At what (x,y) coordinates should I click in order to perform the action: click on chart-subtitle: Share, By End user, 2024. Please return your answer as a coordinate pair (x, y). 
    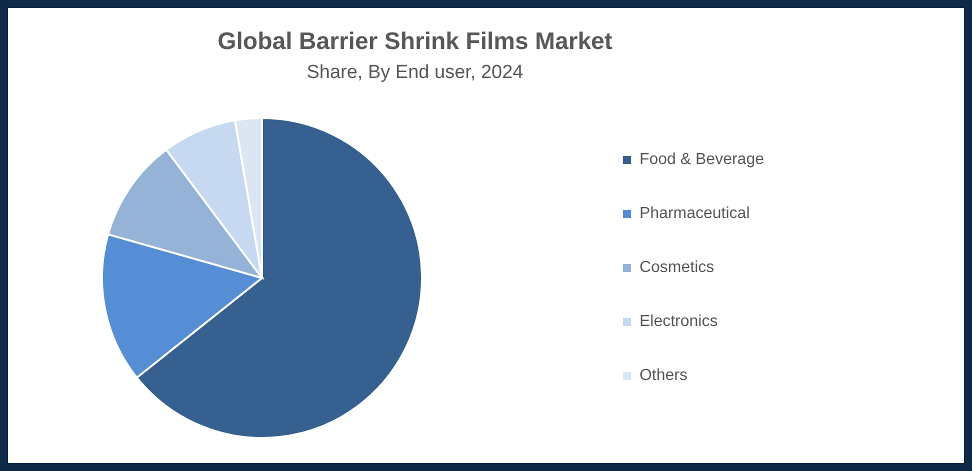
    Looking at the image, I should click on (415, 73).